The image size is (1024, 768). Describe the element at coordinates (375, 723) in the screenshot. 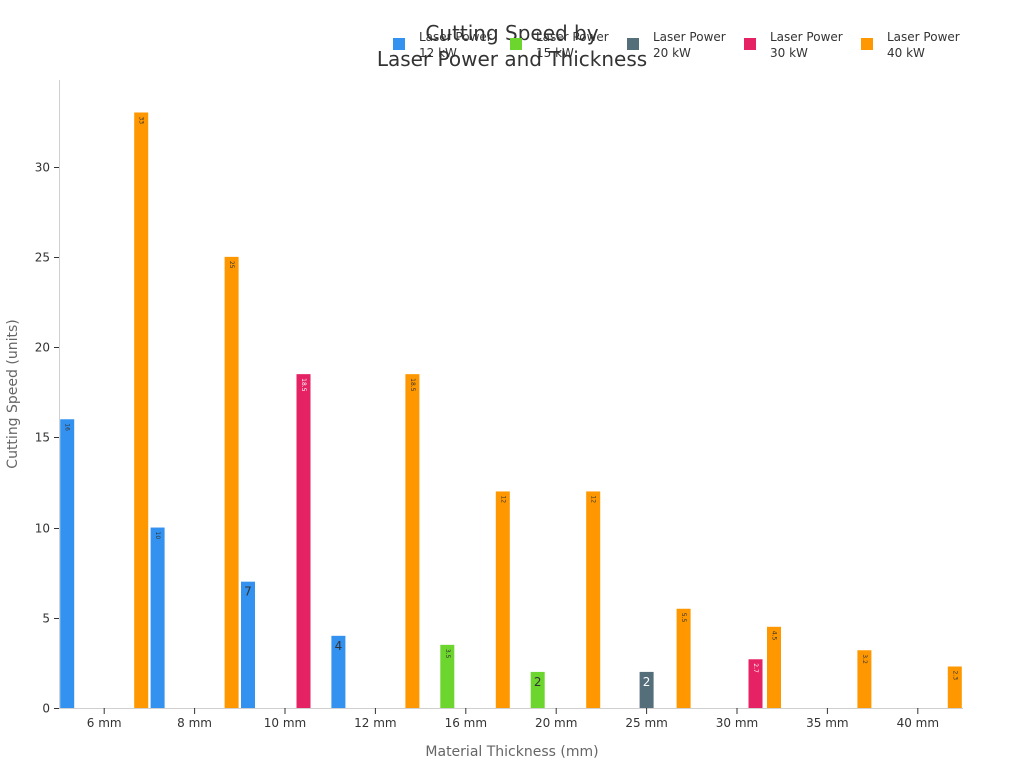

I see `x-tick-label: 12 mm` at that location.